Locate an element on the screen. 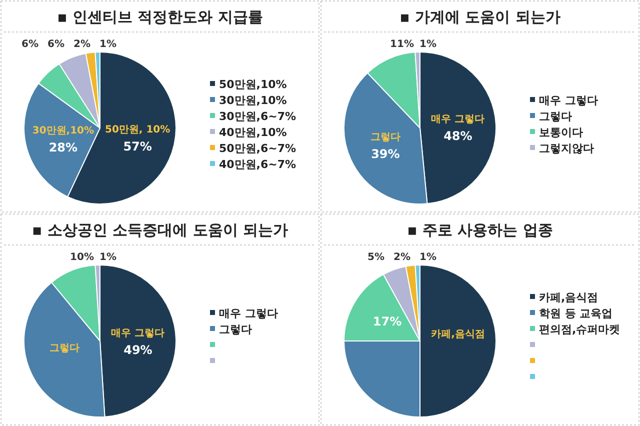 The height and width of the screenshot is (426, 640). legend-label: 카페,음식점 is located at coordinates (568, 297).